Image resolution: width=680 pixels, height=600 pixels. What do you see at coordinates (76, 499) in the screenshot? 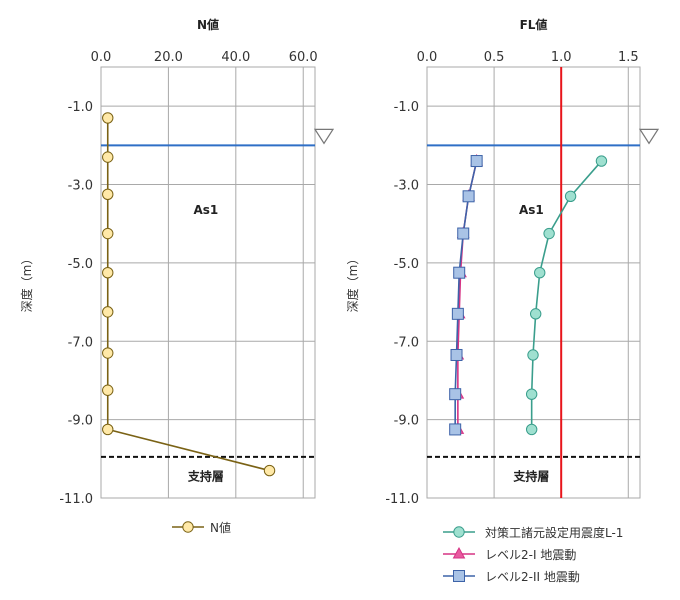
I see `n-y-tick-label: -11.0` at bounding box center [76, 499].